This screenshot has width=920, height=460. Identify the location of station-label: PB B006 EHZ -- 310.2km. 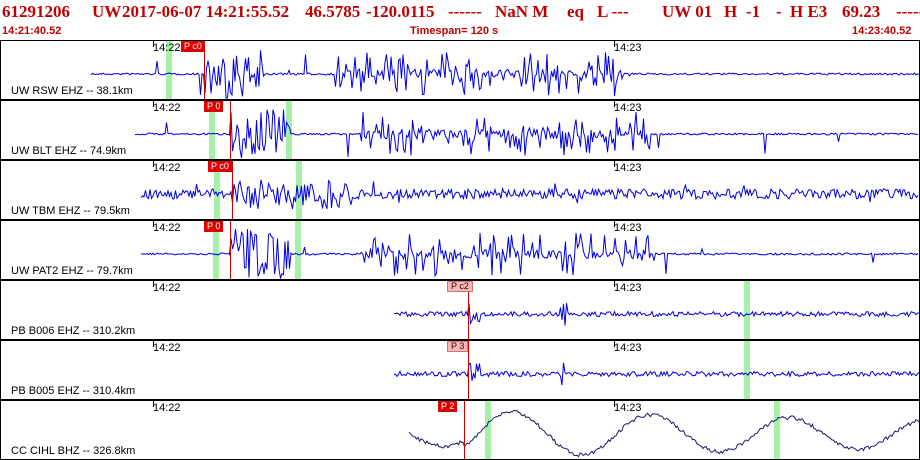
(73, 331).